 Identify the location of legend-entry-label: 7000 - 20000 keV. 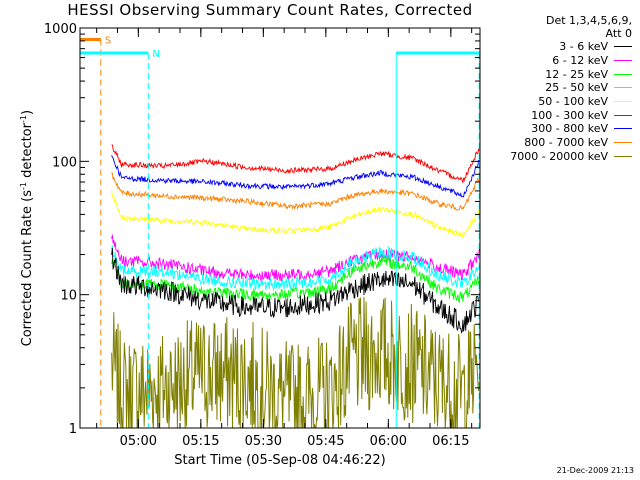
(559, 156).